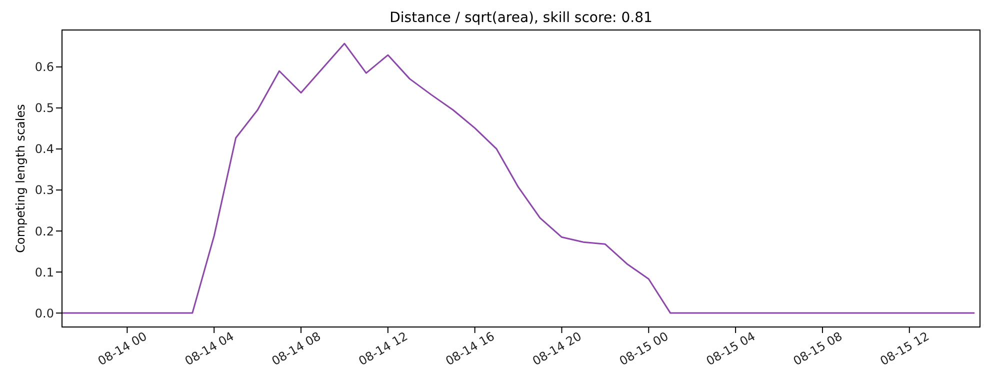 The width and height of the screenshot is (989, 390). What do you see at coordinates (20, 178) in the screenshot?
I see `y-axis-title: Competing length scales` at bounding box center [20, 178].